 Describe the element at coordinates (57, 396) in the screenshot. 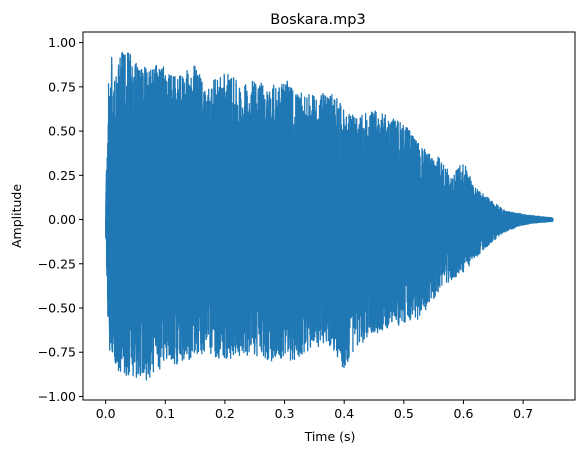

I see `y-tick-label: −1.00` at that location.